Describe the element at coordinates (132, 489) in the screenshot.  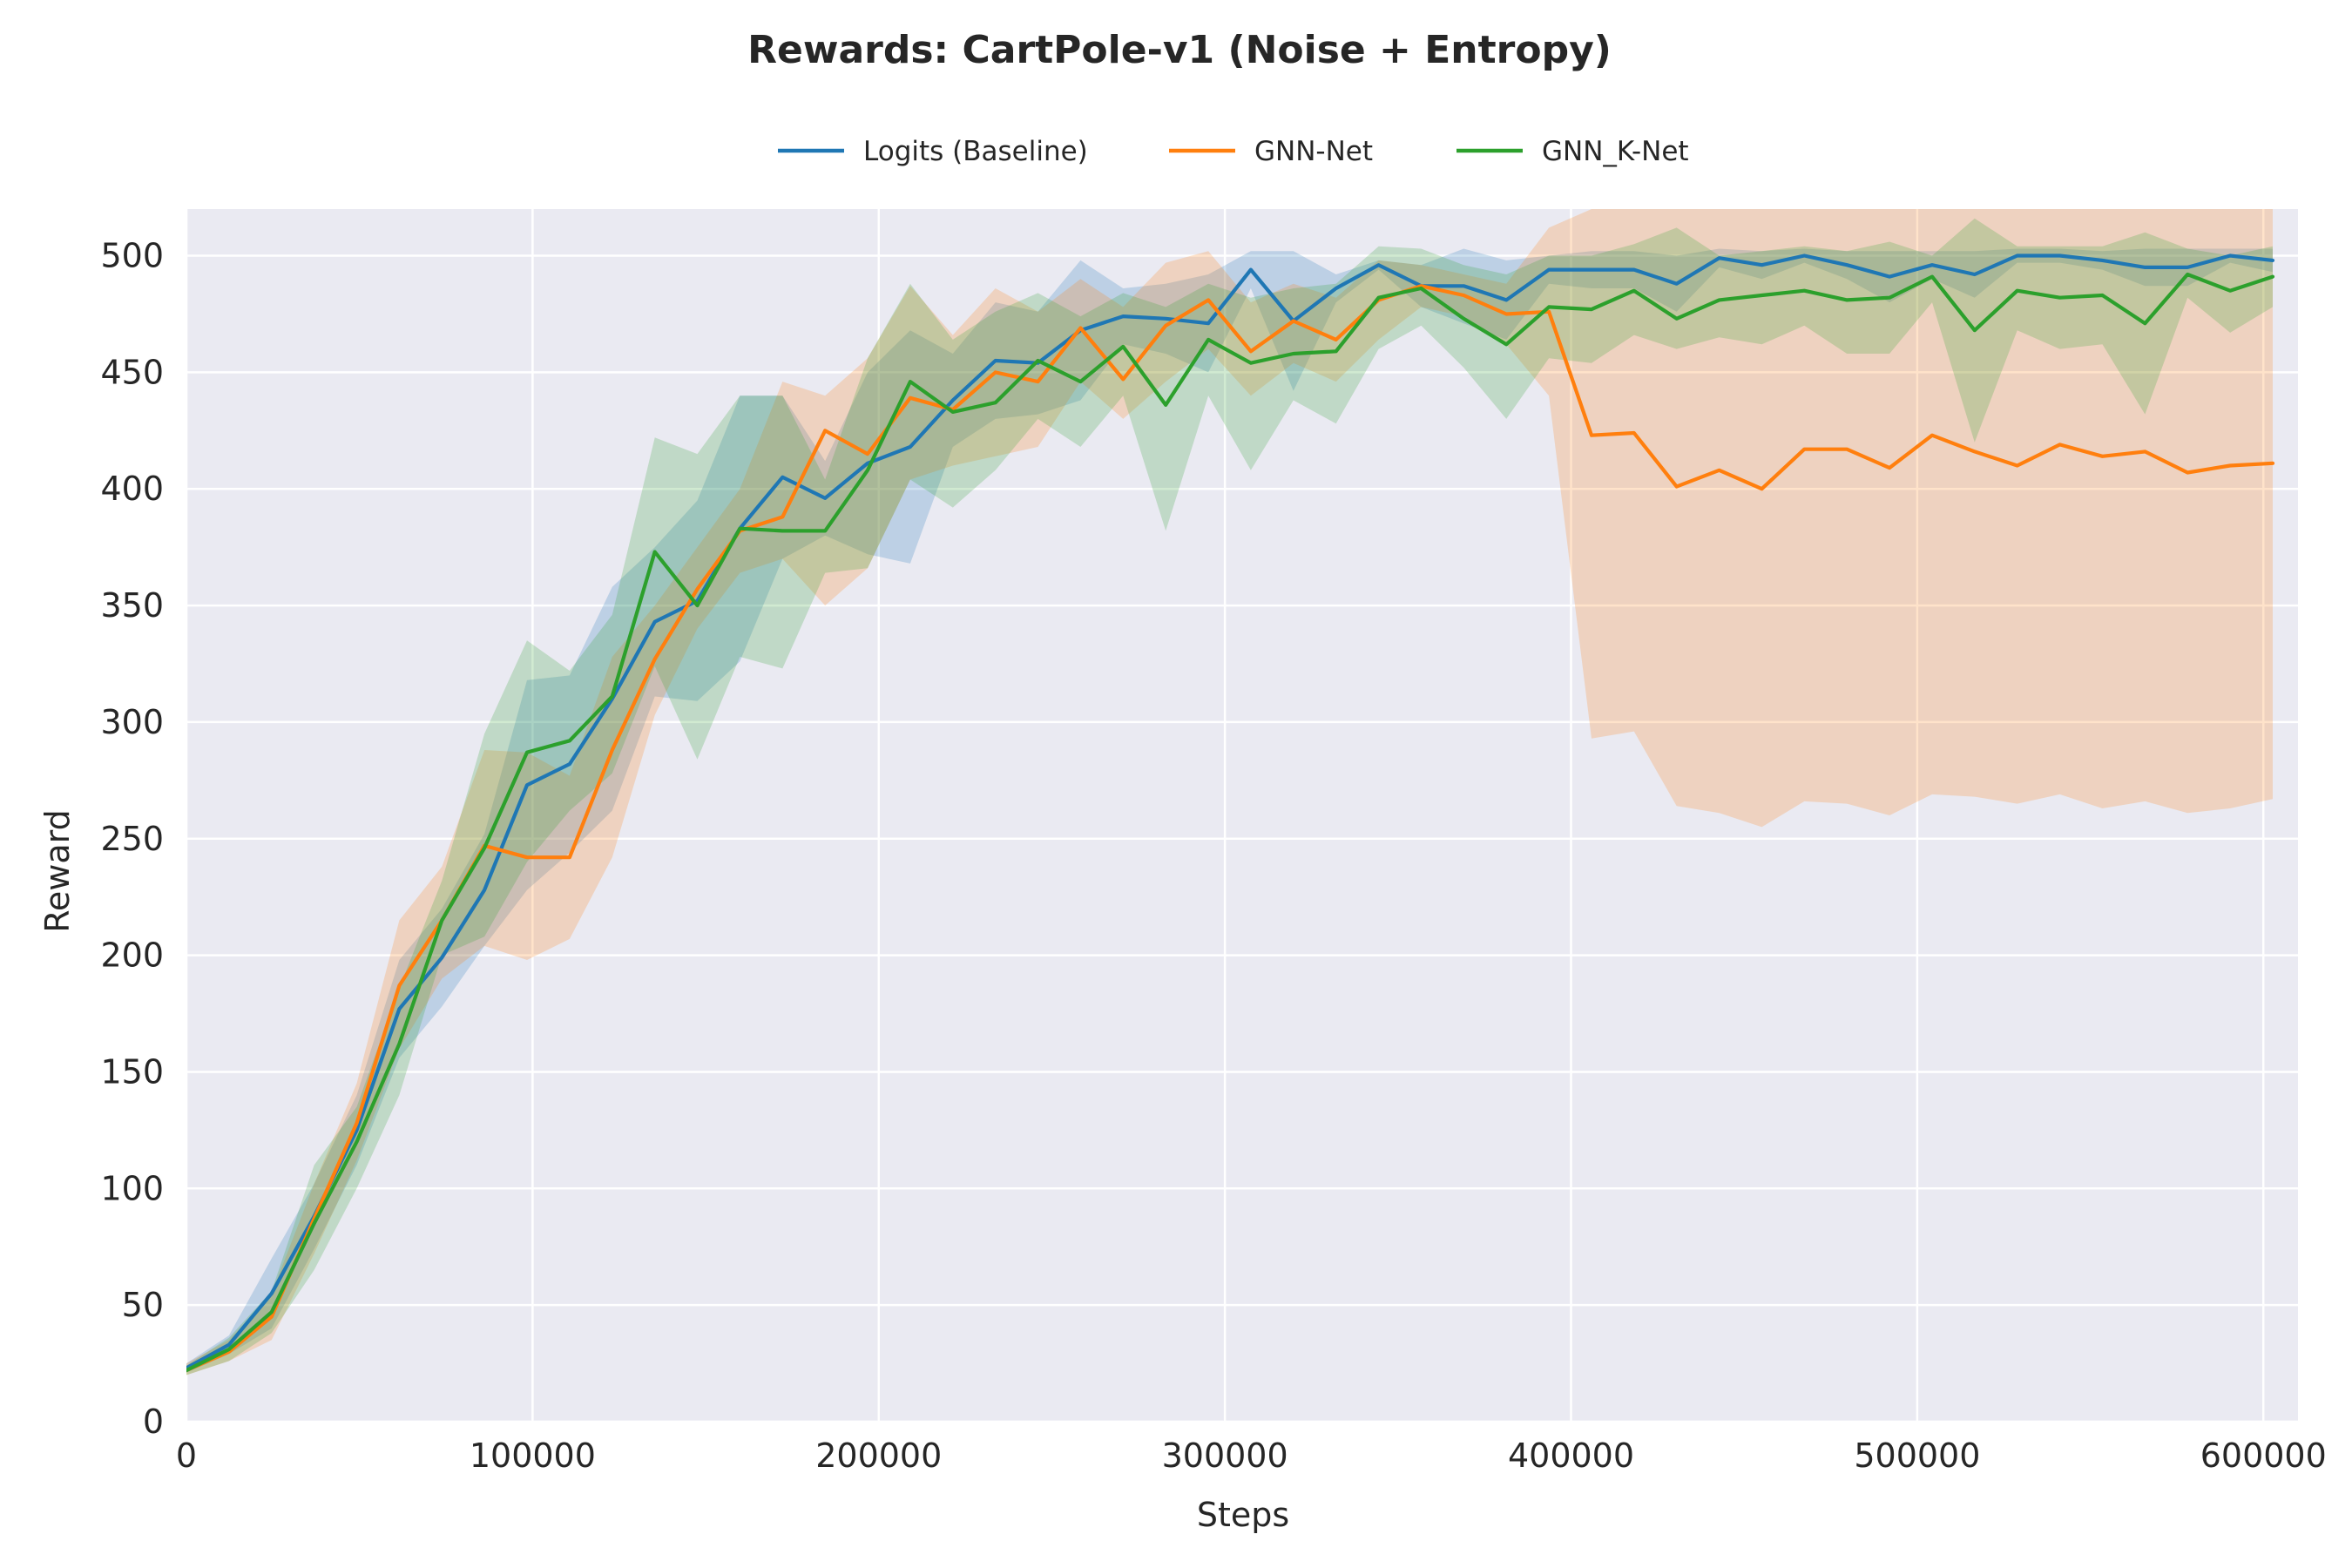
I see `y-tick-label: 400` at that location.